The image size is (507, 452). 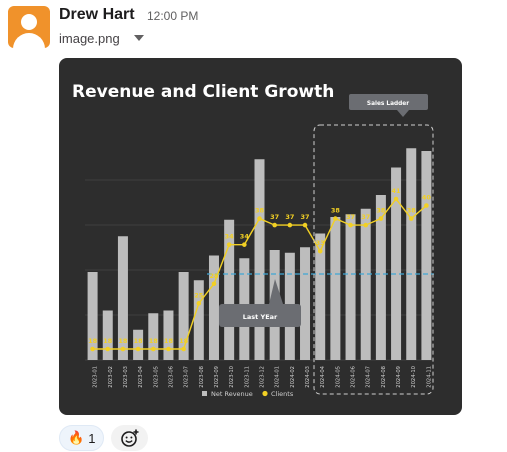 I want to click on callout-last-year, so click(x=260, y=315).